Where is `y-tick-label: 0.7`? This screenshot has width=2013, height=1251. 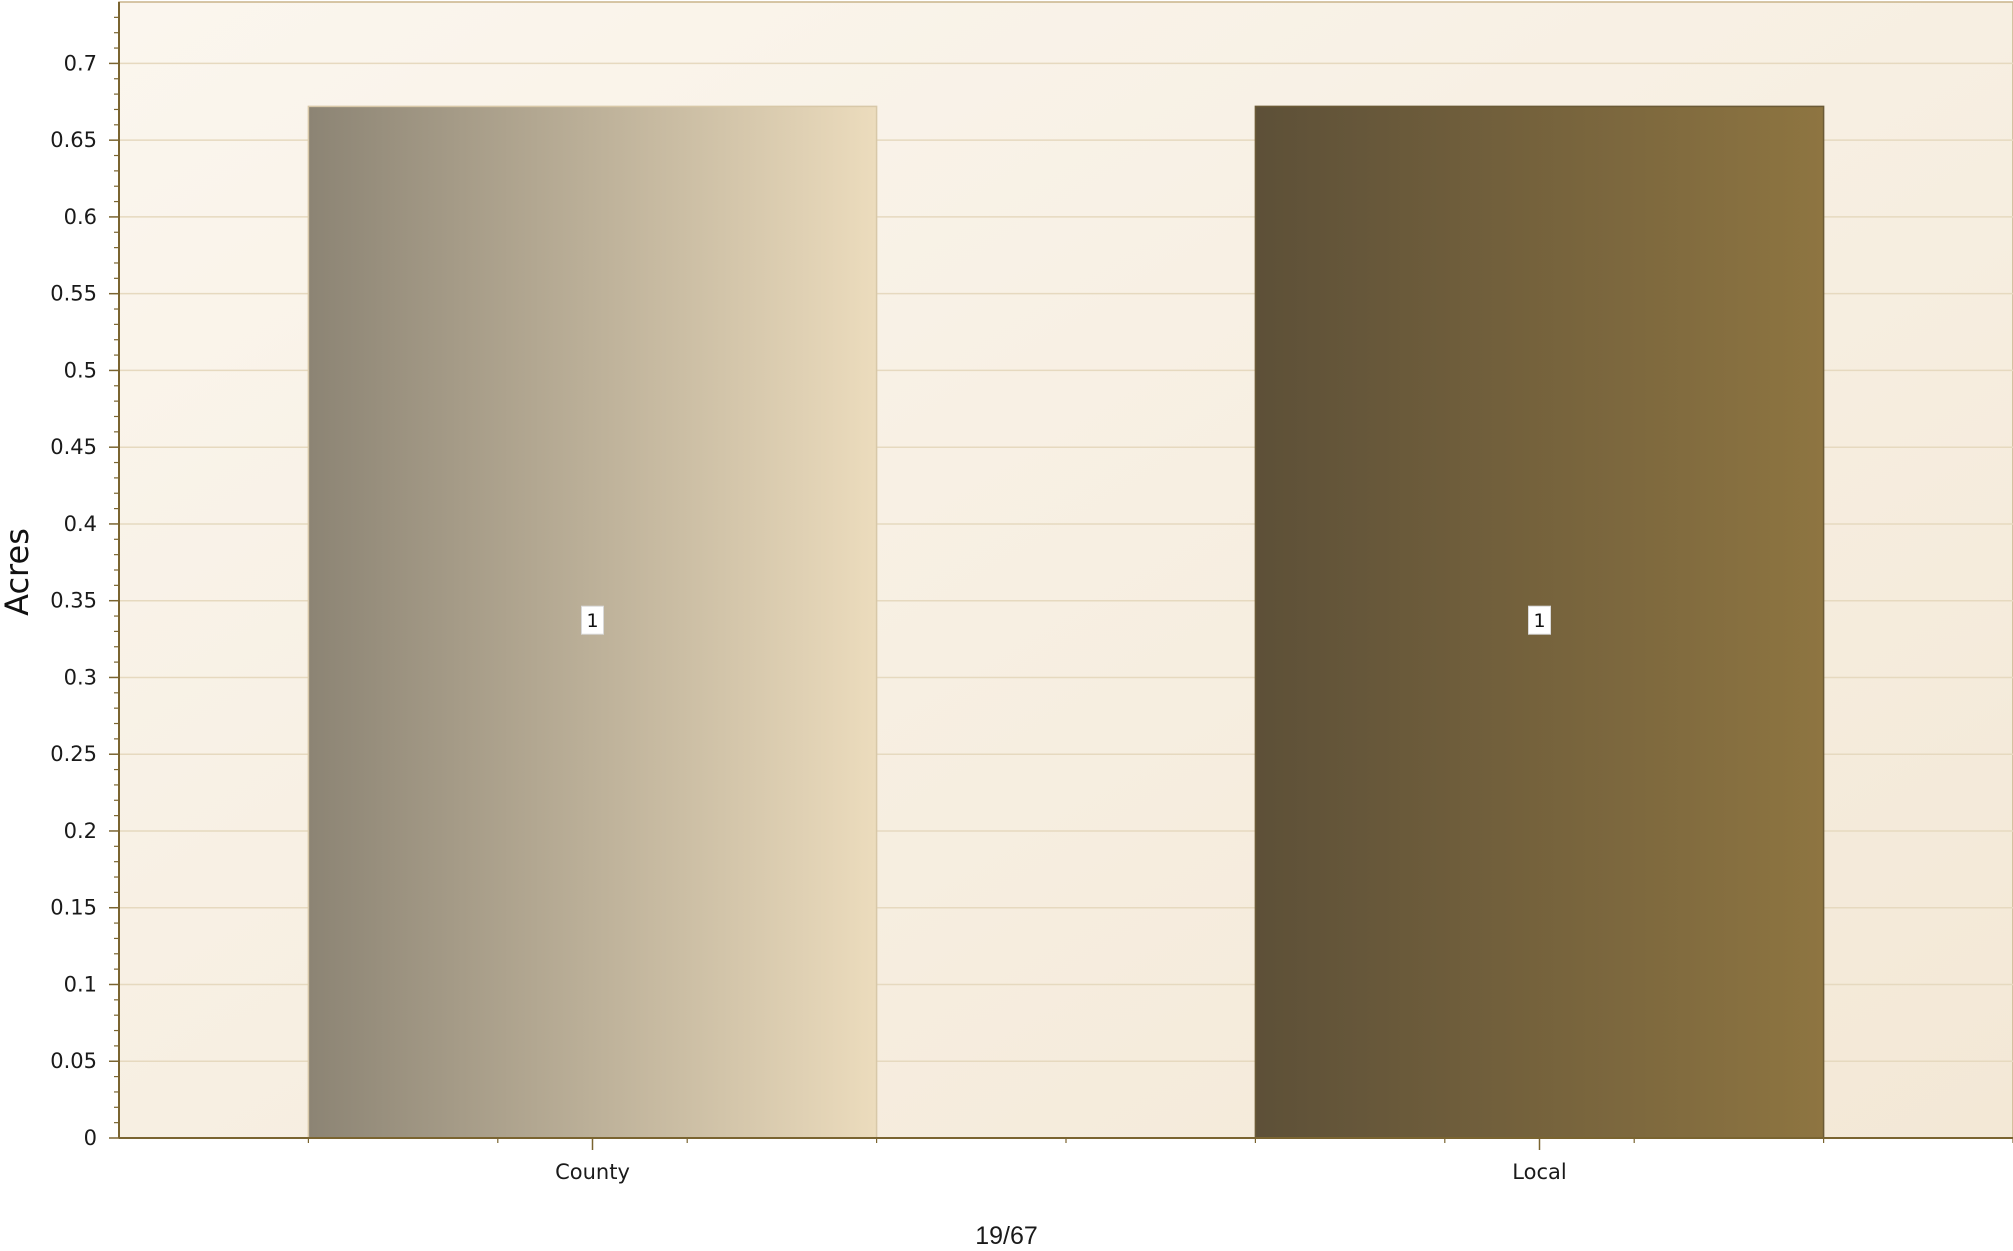 y-tick-label: 0.7 is located at coordinates (80, 63).